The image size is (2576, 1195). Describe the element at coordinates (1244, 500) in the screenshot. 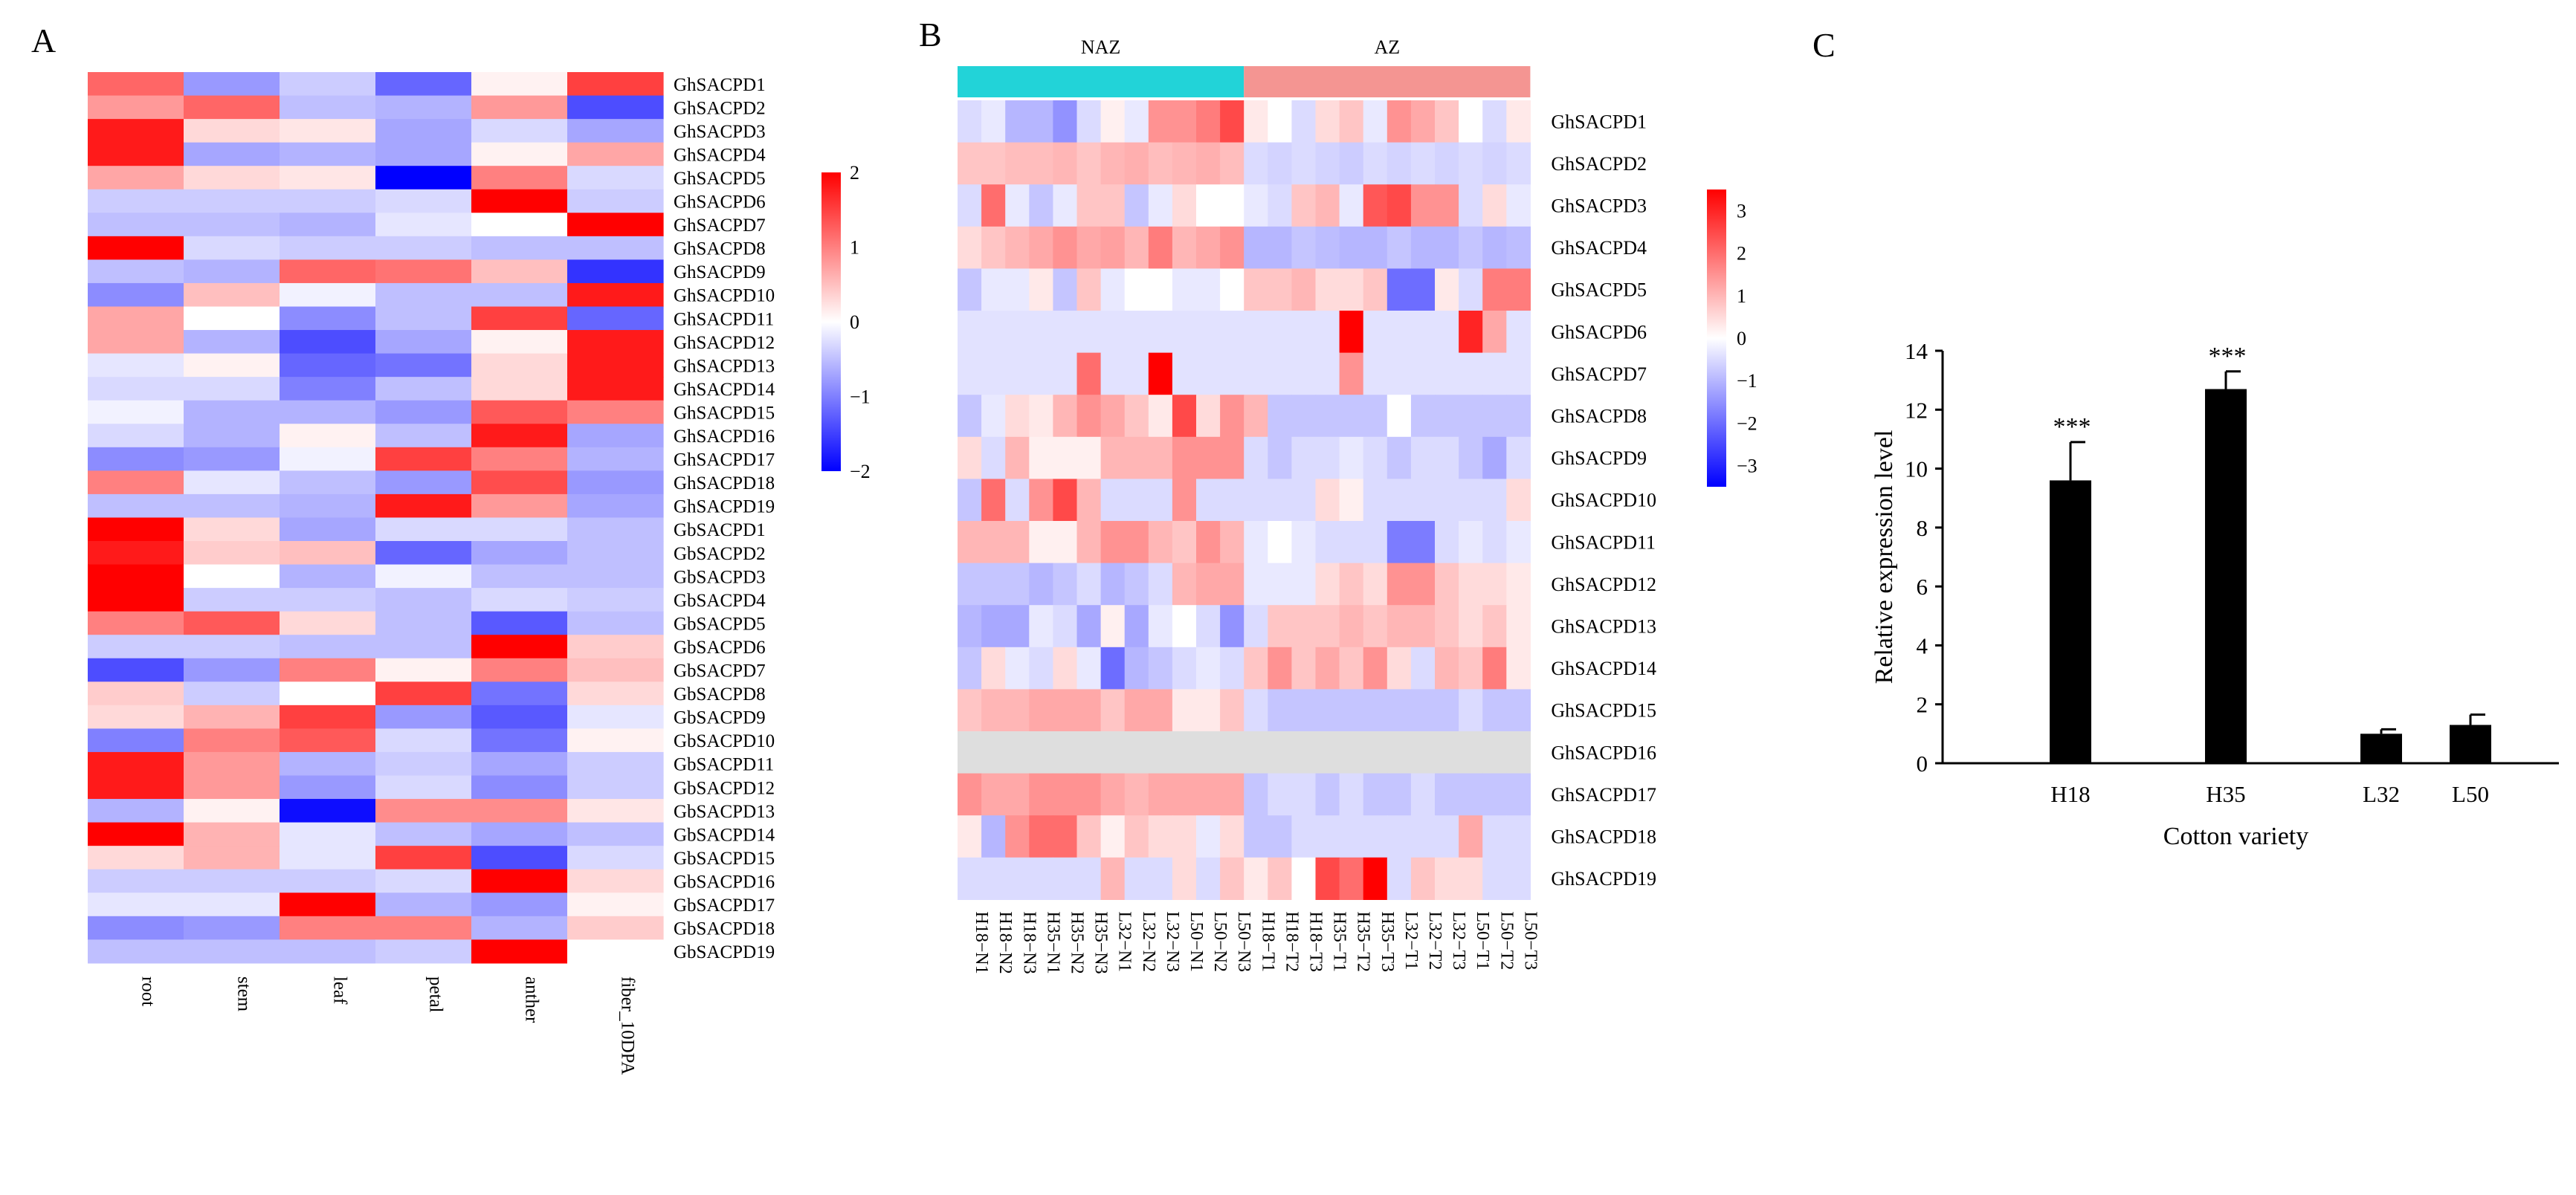

I see `heatmap-b-cells` at that location.